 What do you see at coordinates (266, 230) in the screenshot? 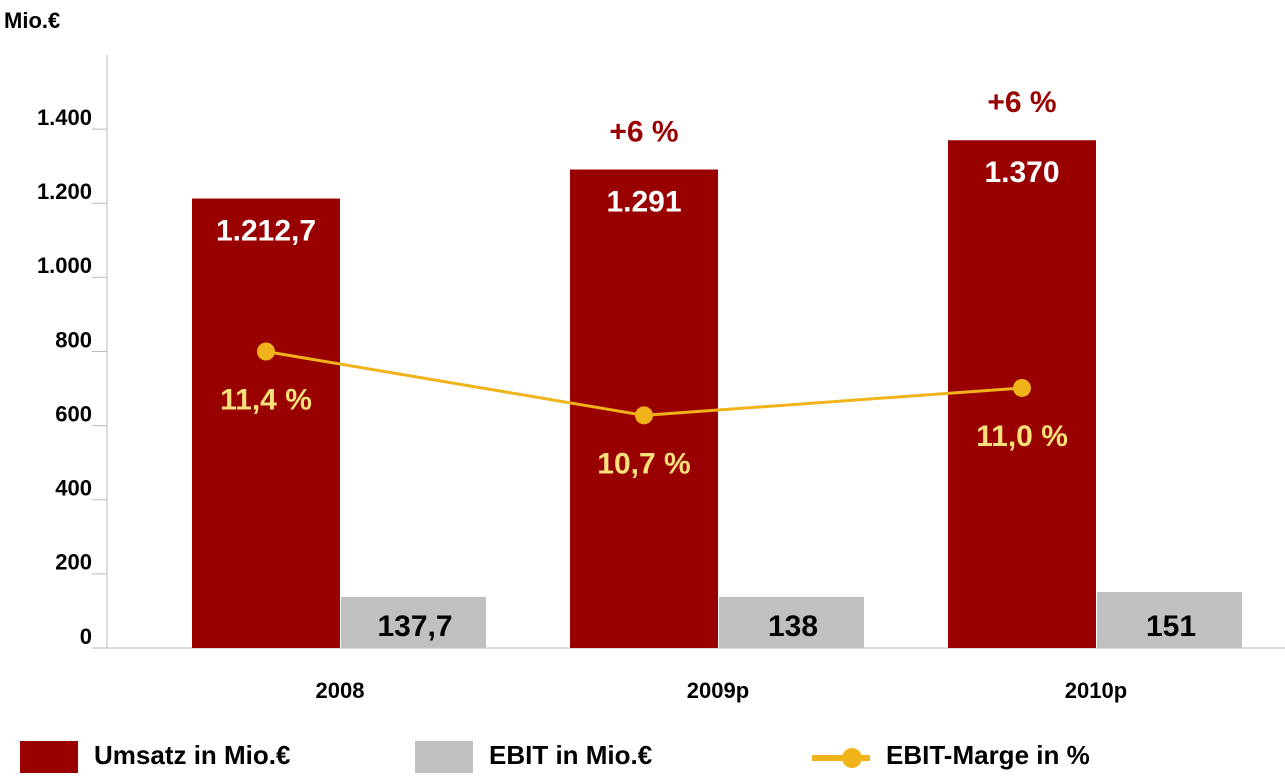
I see `value-label: 1.212,7` at bounding box center [266, 230].